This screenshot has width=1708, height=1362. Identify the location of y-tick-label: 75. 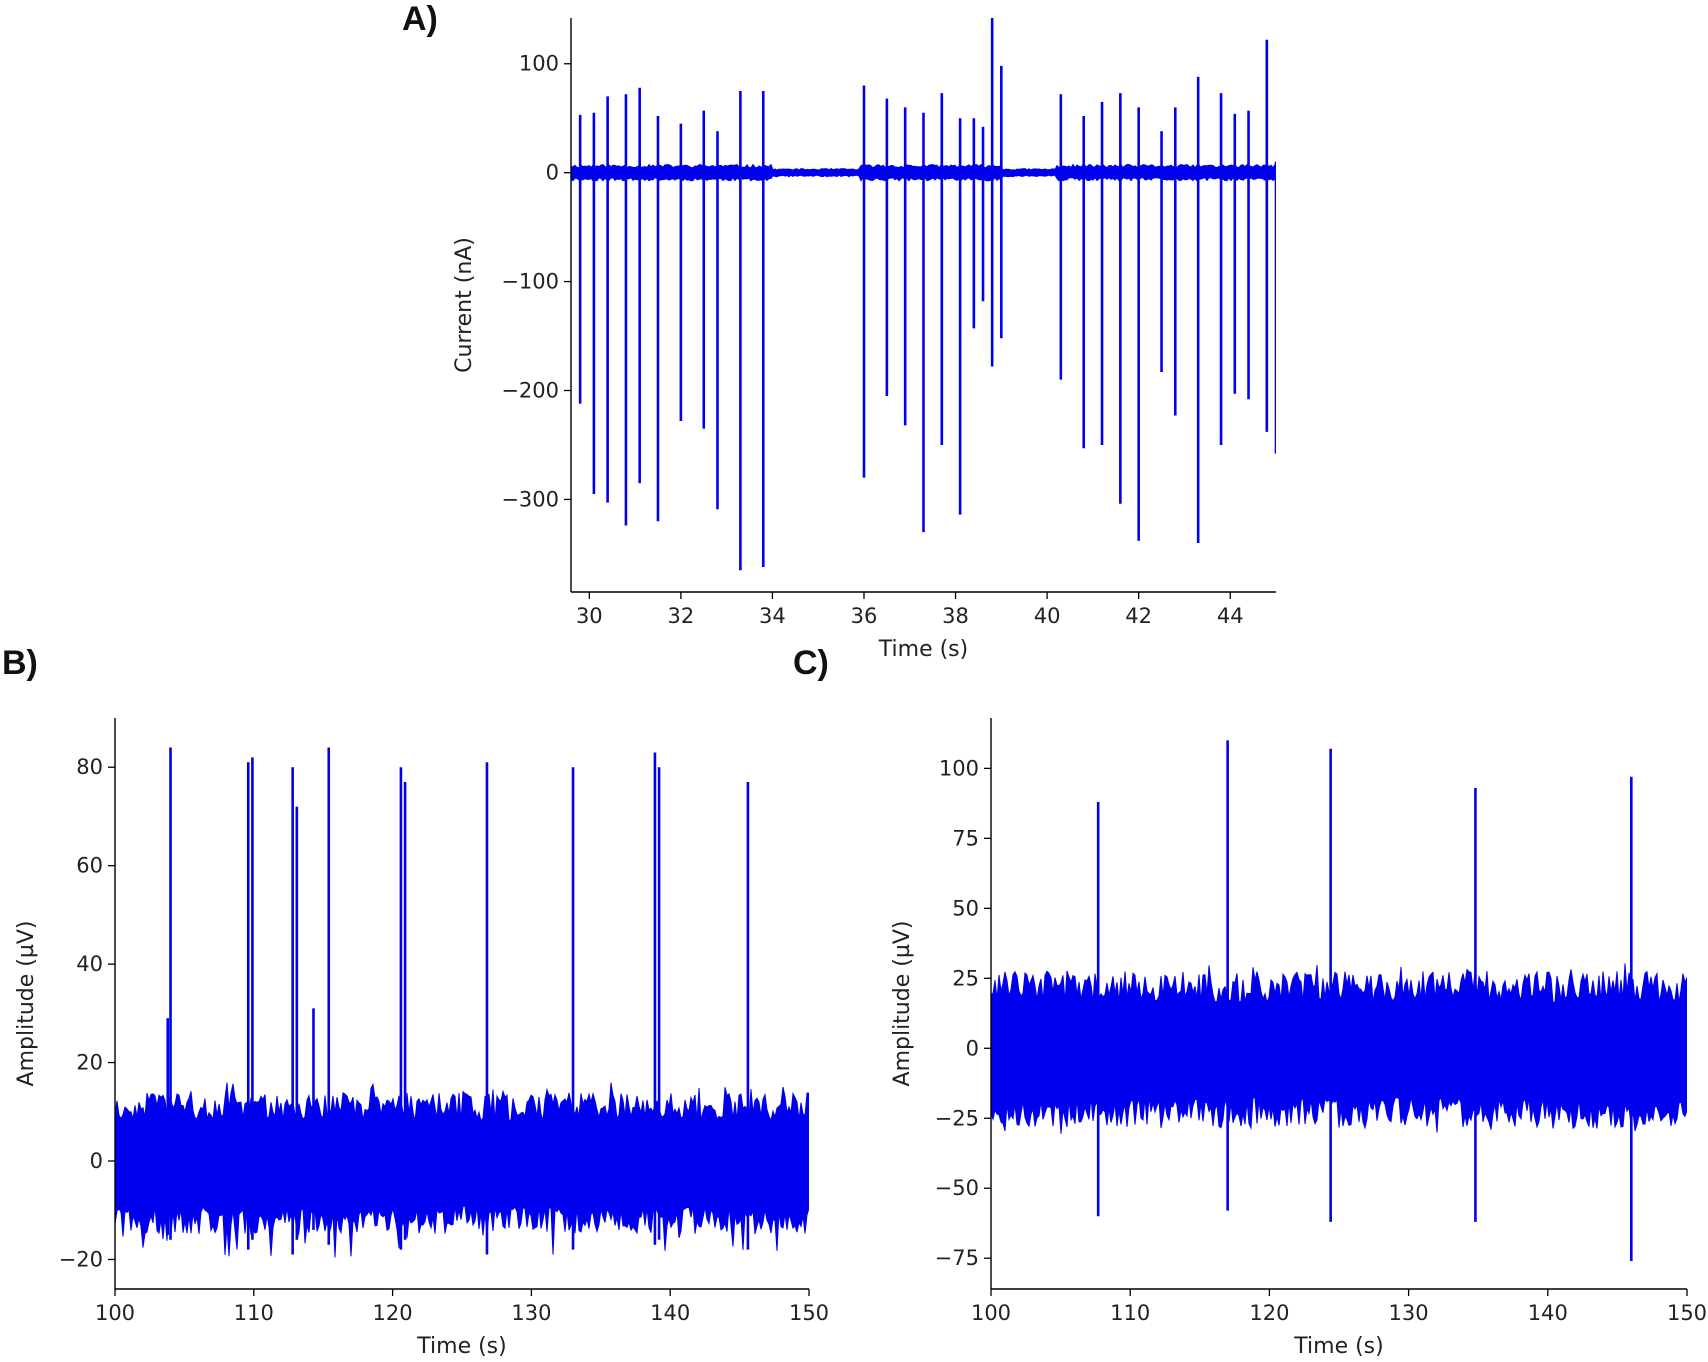
(965, 838).